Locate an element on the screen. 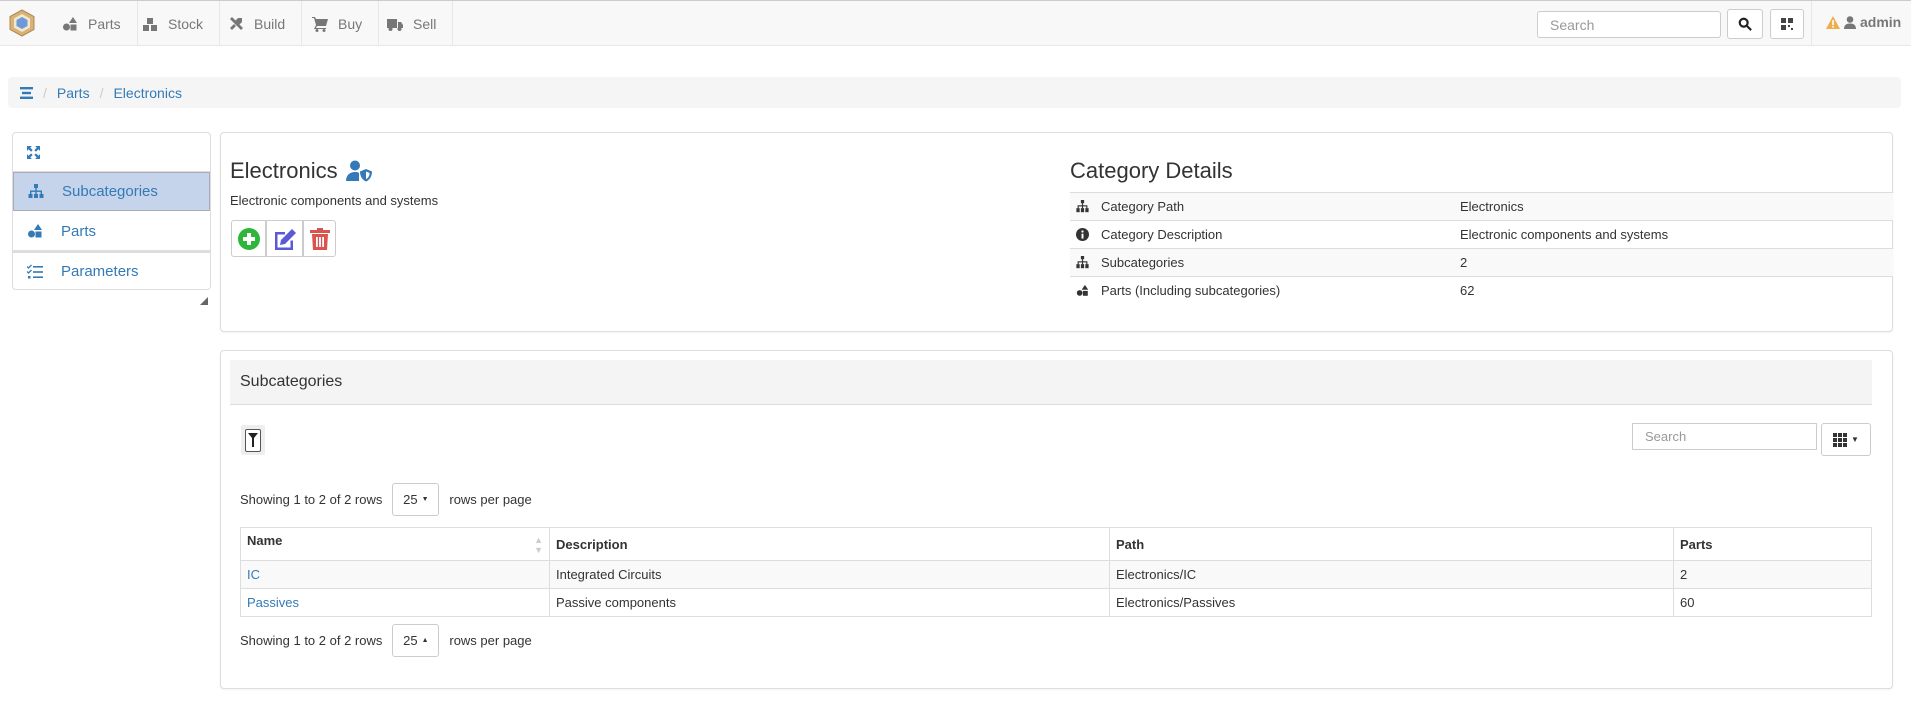 This screenshot has height=703, width=1911. trash-icon is located at coordinates (319, 238).